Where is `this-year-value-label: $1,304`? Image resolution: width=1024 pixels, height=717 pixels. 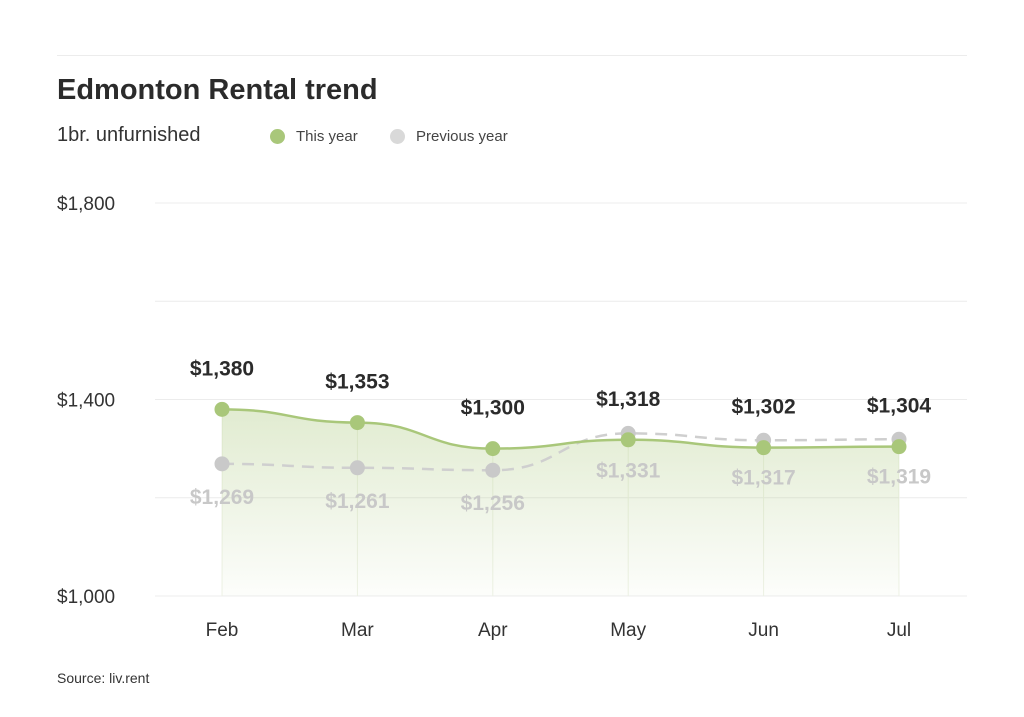
this-year-value-label: $1,304 is located at coordinates (899, 406).